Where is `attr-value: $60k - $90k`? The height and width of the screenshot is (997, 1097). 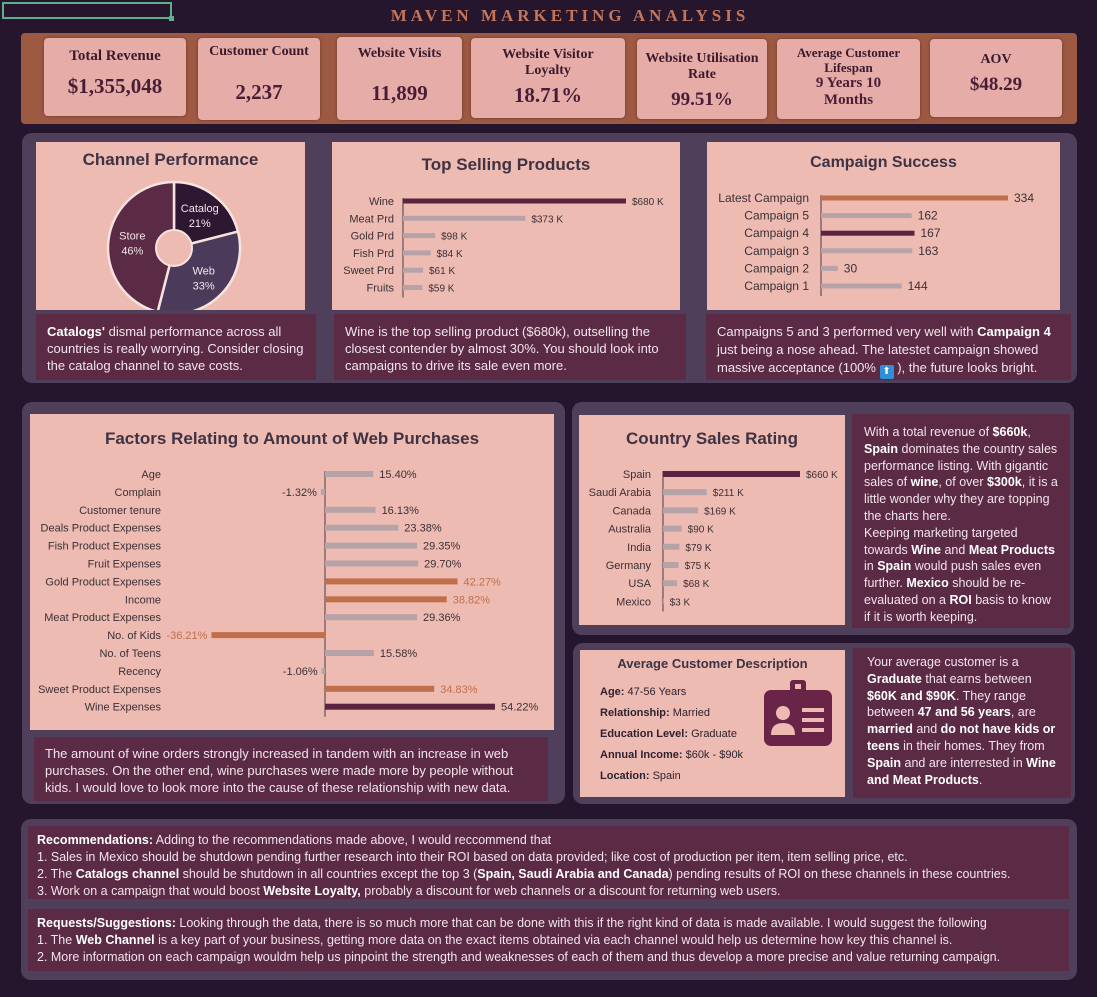
attr-value: $60k - $90k is located at coordinates (714, 755).